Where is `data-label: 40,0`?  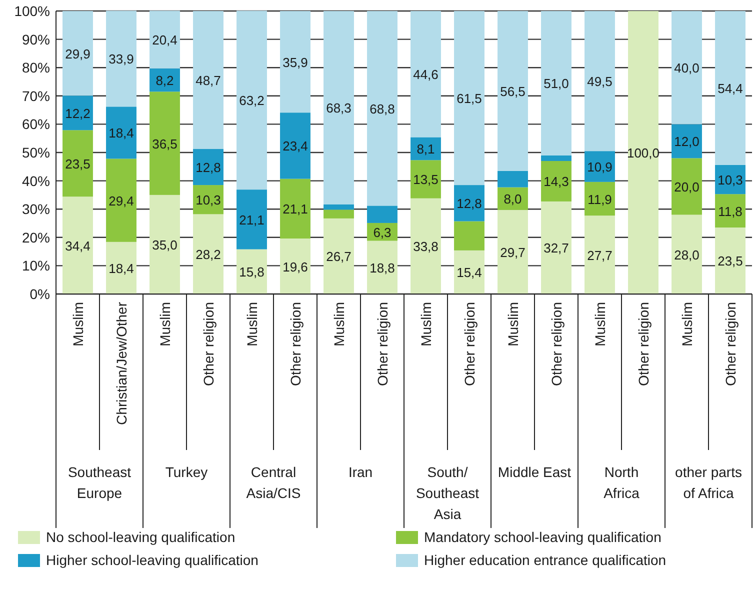
data-label: 40,0 is located at coordinates (687, 68).